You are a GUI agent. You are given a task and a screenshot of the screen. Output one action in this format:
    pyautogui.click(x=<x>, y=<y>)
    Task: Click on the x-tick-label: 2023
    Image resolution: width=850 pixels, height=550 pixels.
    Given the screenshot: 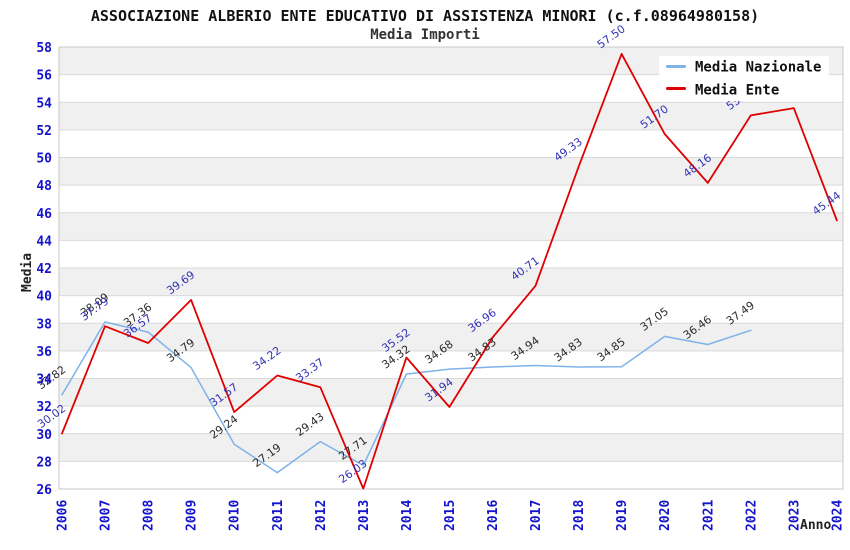 What is the action you would take?
    pyautogui.click(x=794, y=515)
    